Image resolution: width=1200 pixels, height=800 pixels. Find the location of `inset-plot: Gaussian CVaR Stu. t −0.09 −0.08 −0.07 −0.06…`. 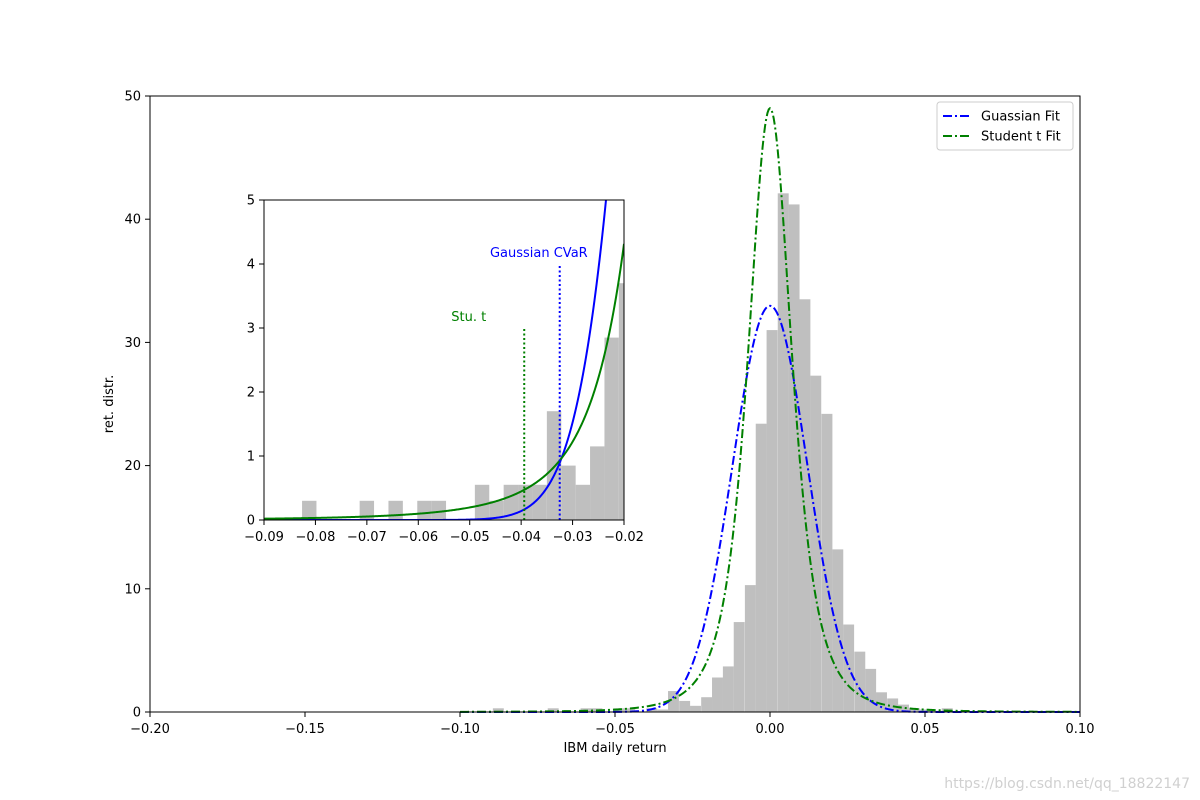

inset-plot: Gaussian CVaR Stu. t −0.09 −0.08 −0.07 −0.06… is located at coordinates (444, 370).